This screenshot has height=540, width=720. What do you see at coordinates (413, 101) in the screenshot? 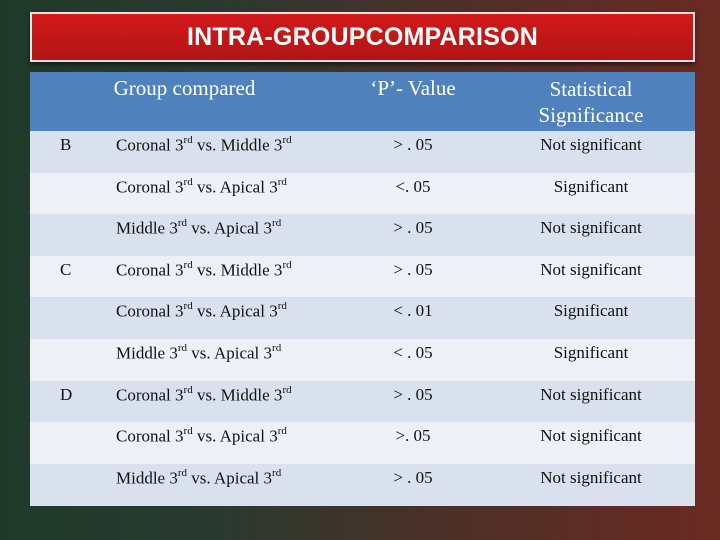
I see `header-p-value: ‘P’- Value` at bounding box center [413, 101].